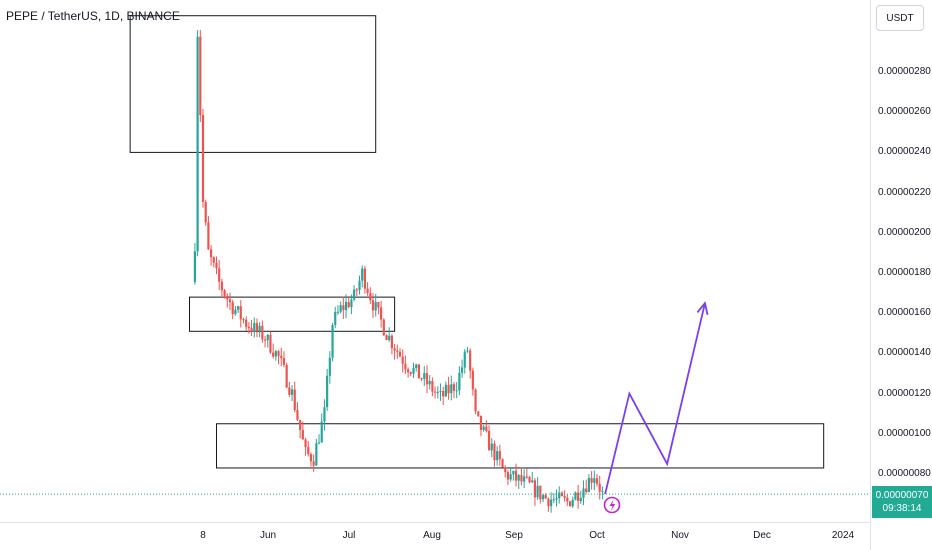  I want to click on price-tick-label: 0.00000120, so click(904, 393).